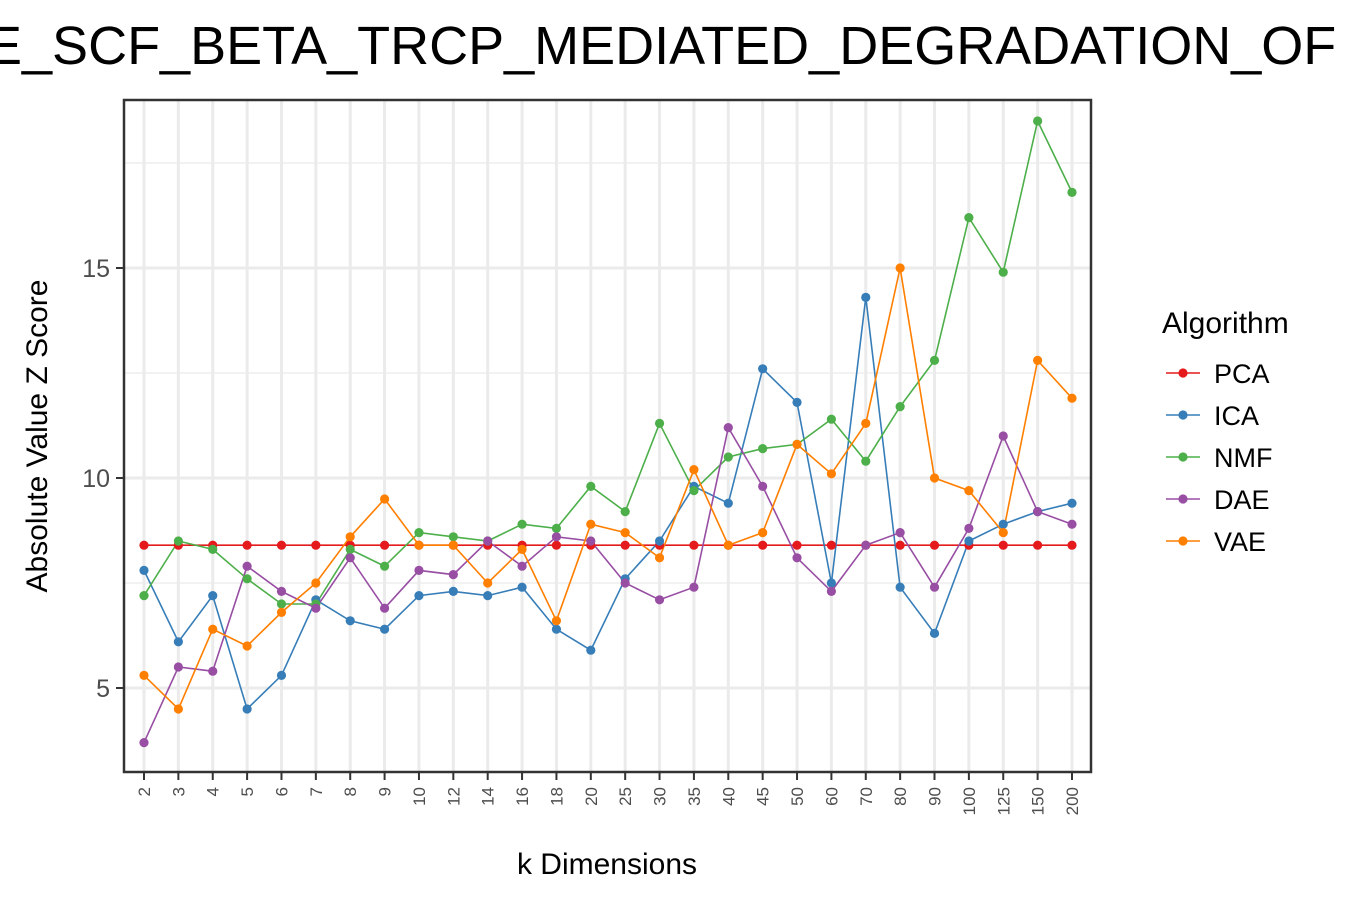  Describe the element at coordinates (1242, 500) in the screenshot. I see `legend-label: DAE` at that location.